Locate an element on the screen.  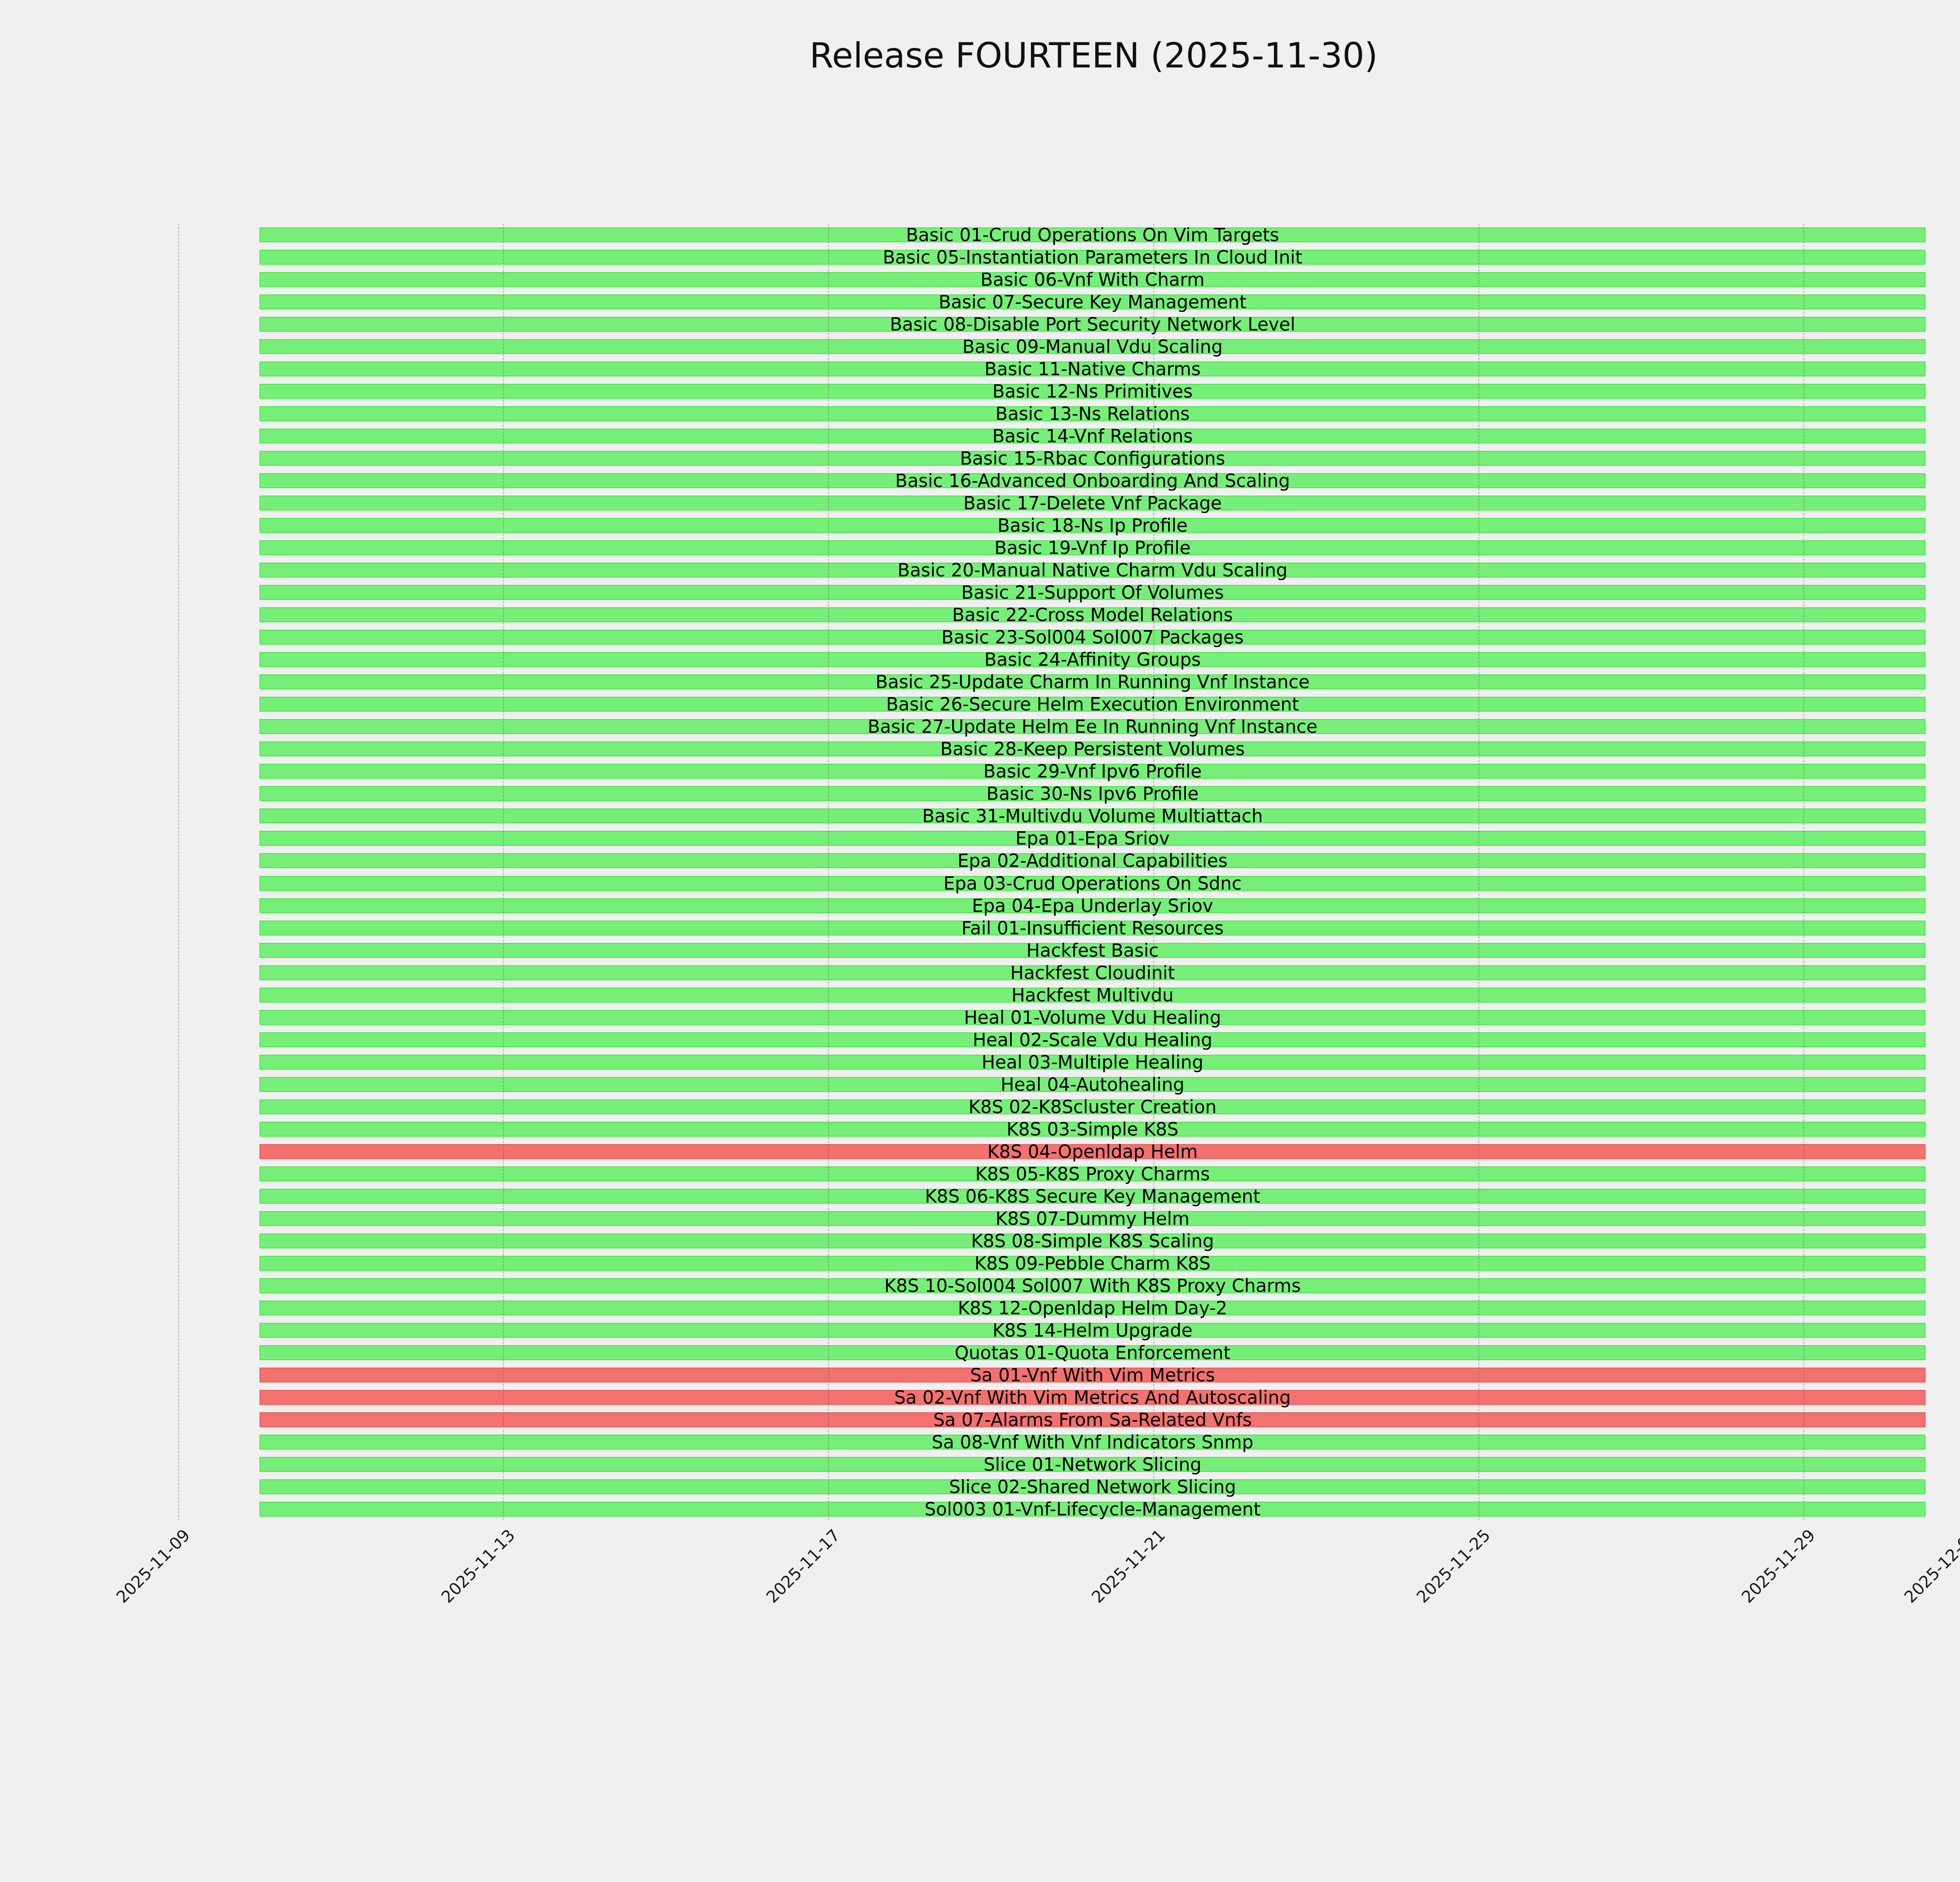
test-label: Slice 02-Shared Network Slicing is located at coordinates (1092, 1487).